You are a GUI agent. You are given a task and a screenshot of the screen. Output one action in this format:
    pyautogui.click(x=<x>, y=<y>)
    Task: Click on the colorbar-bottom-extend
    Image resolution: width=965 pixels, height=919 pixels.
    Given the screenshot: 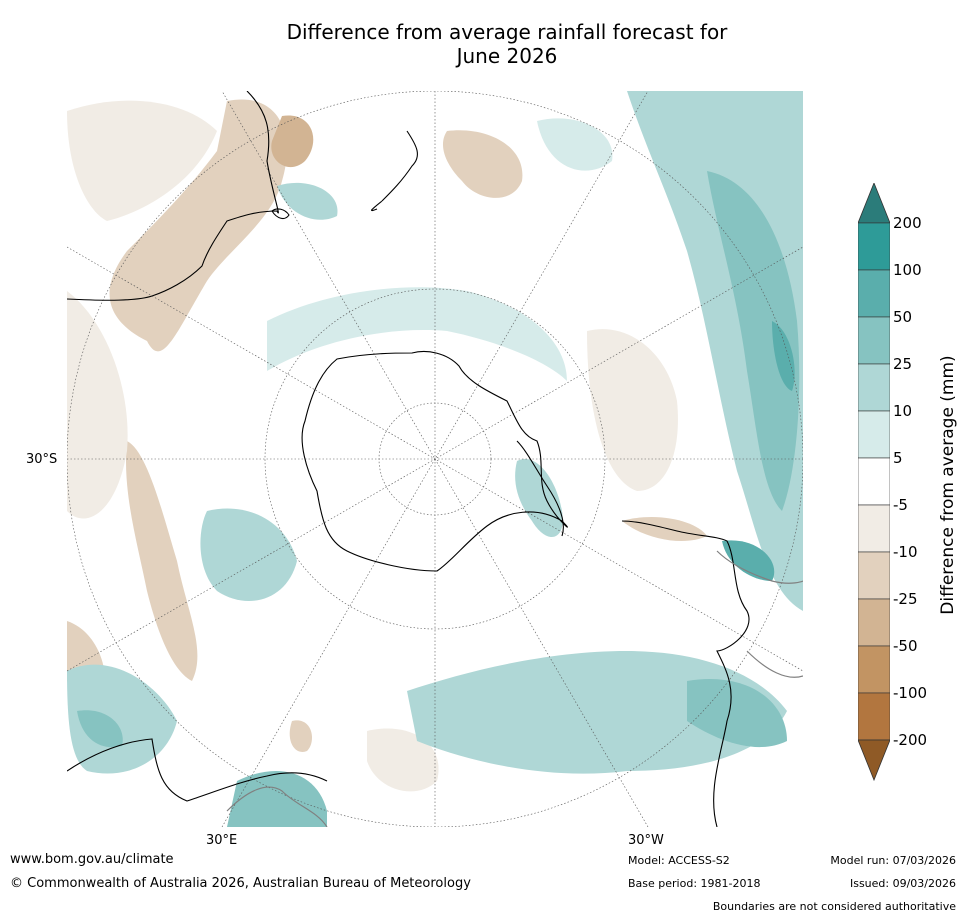 What is the action you would take?
    pyautogui.click(x=874, y=760)
    